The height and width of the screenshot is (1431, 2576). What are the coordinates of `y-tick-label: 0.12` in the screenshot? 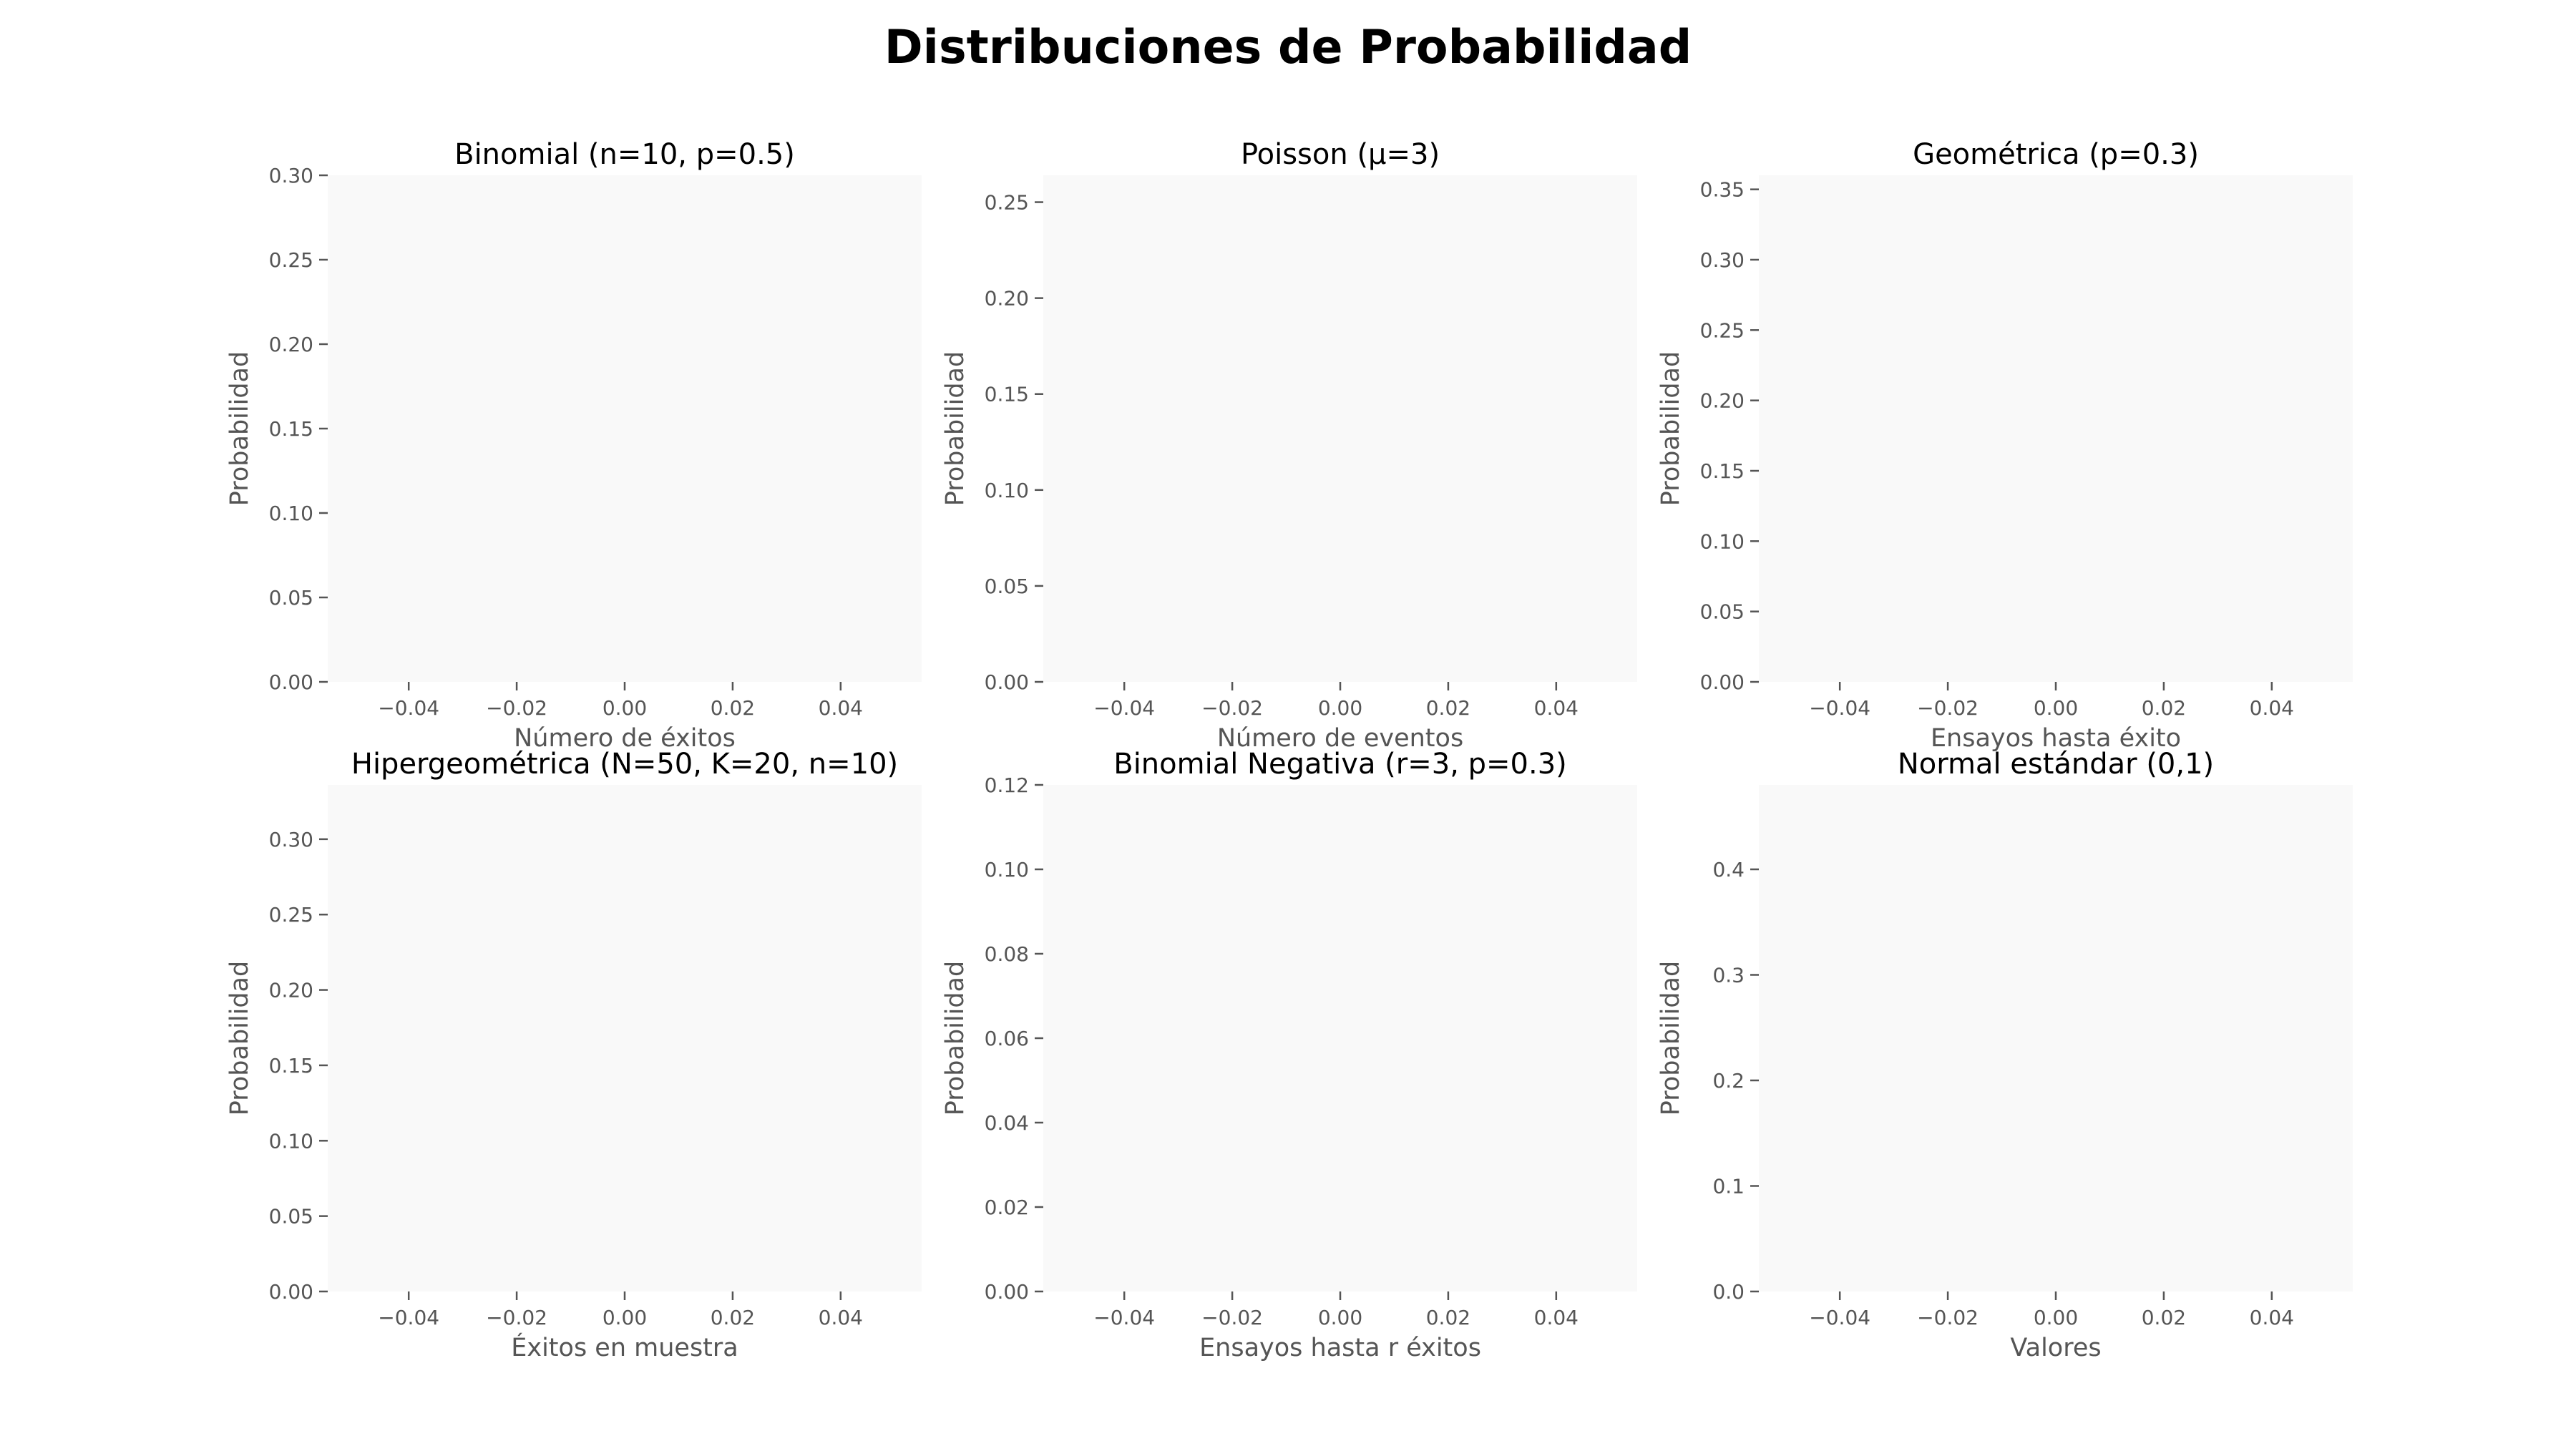 It's located at (1007, 785).